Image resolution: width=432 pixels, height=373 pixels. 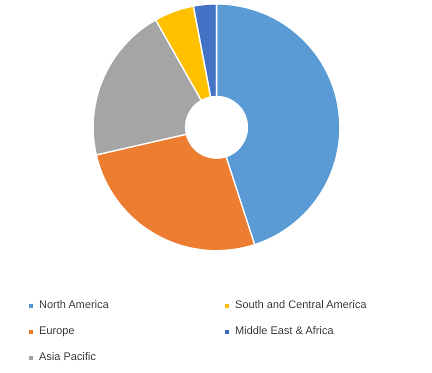 I want to click on legend-label: Europe, so click(x=57, y=331).